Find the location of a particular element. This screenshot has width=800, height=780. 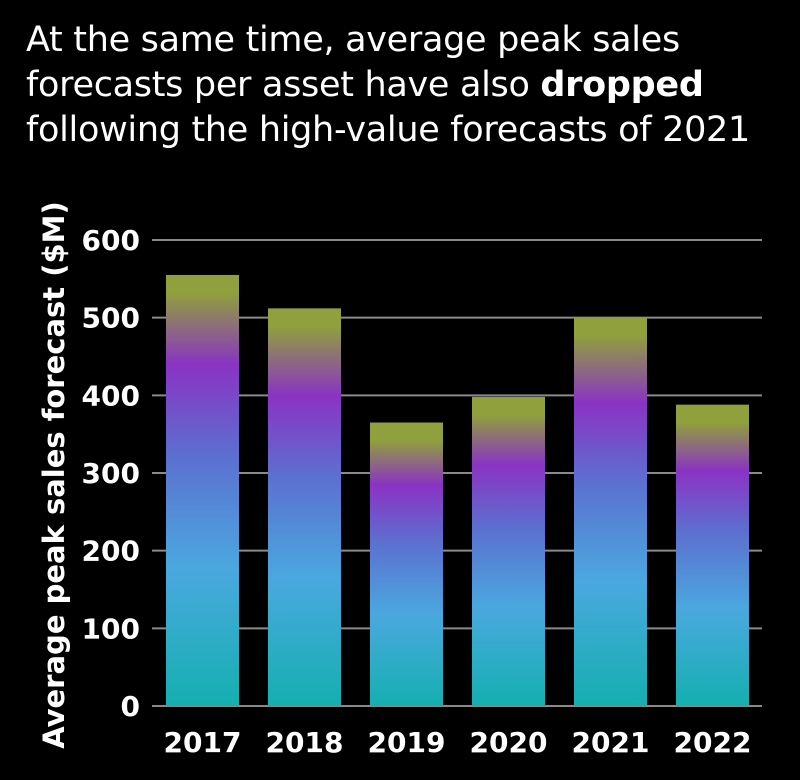

y-tick-label: 100 is located at coordinates (111, 628).